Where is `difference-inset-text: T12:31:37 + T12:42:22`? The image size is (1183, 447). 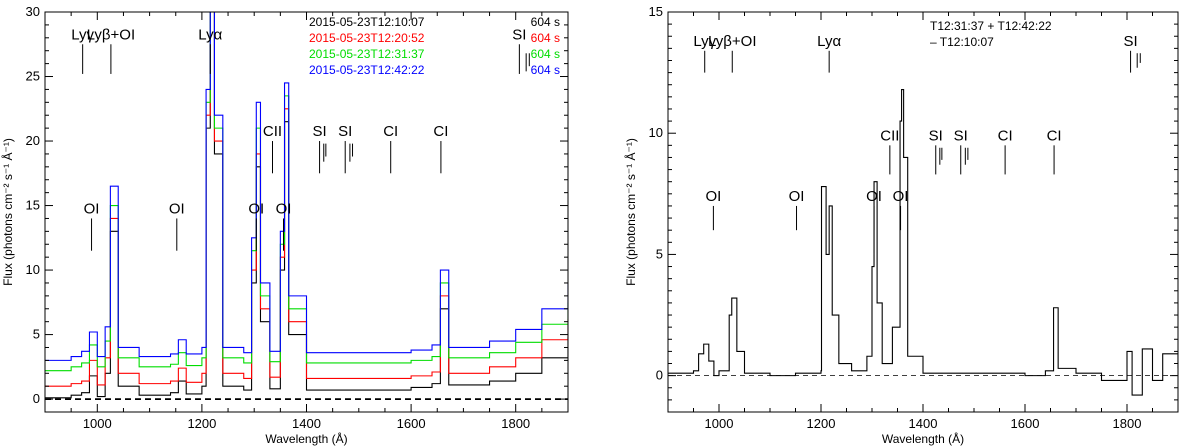 difference-inset-text: T12:31:37 + T12:42:22 is located at coordinates (991, 26).